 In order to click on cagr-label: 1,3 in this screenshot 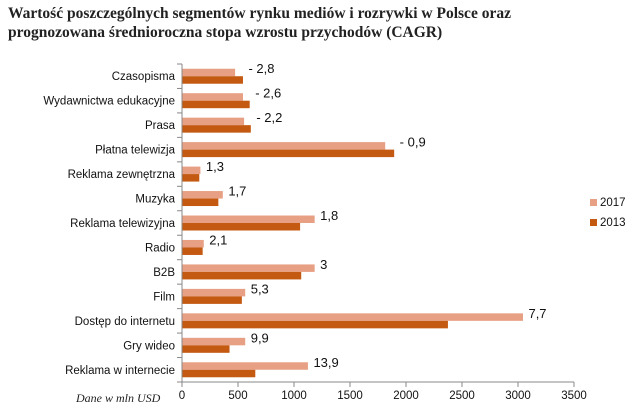, I will do `click(215, 166)`.